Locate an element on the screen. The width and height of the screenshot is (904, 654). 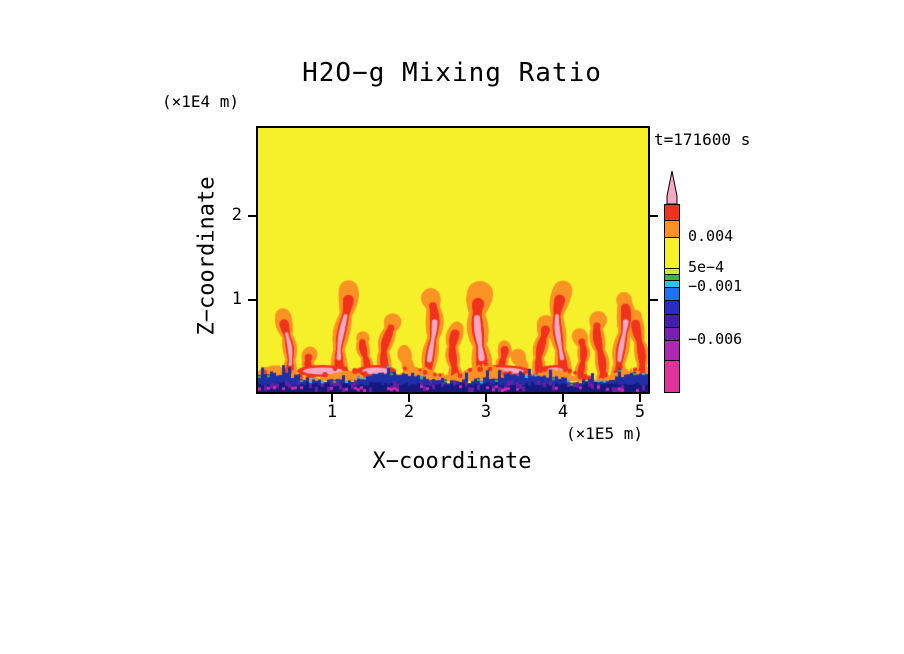
colorbar-label: −0.001 is located at coordinates (715, 286).